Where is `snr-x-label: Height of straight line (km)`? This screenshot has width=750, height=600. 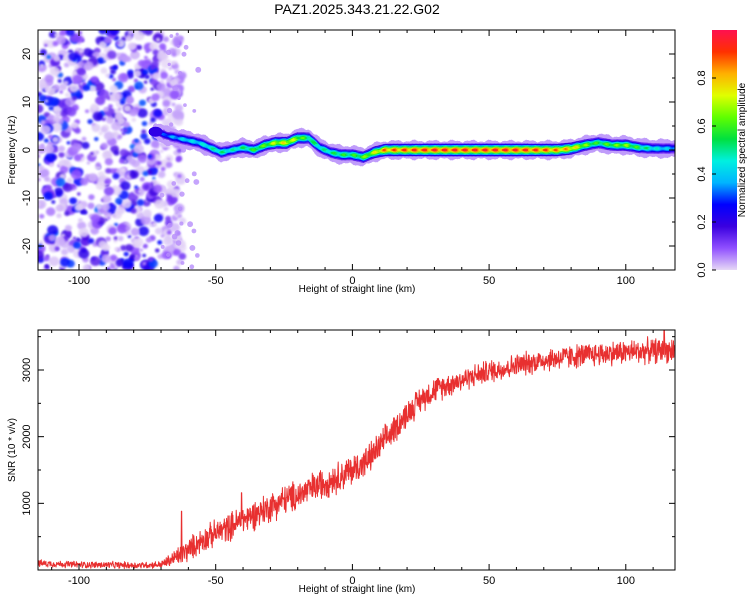
snr-x-label: Height of straight line (km) is located at coordinates (357, 589).